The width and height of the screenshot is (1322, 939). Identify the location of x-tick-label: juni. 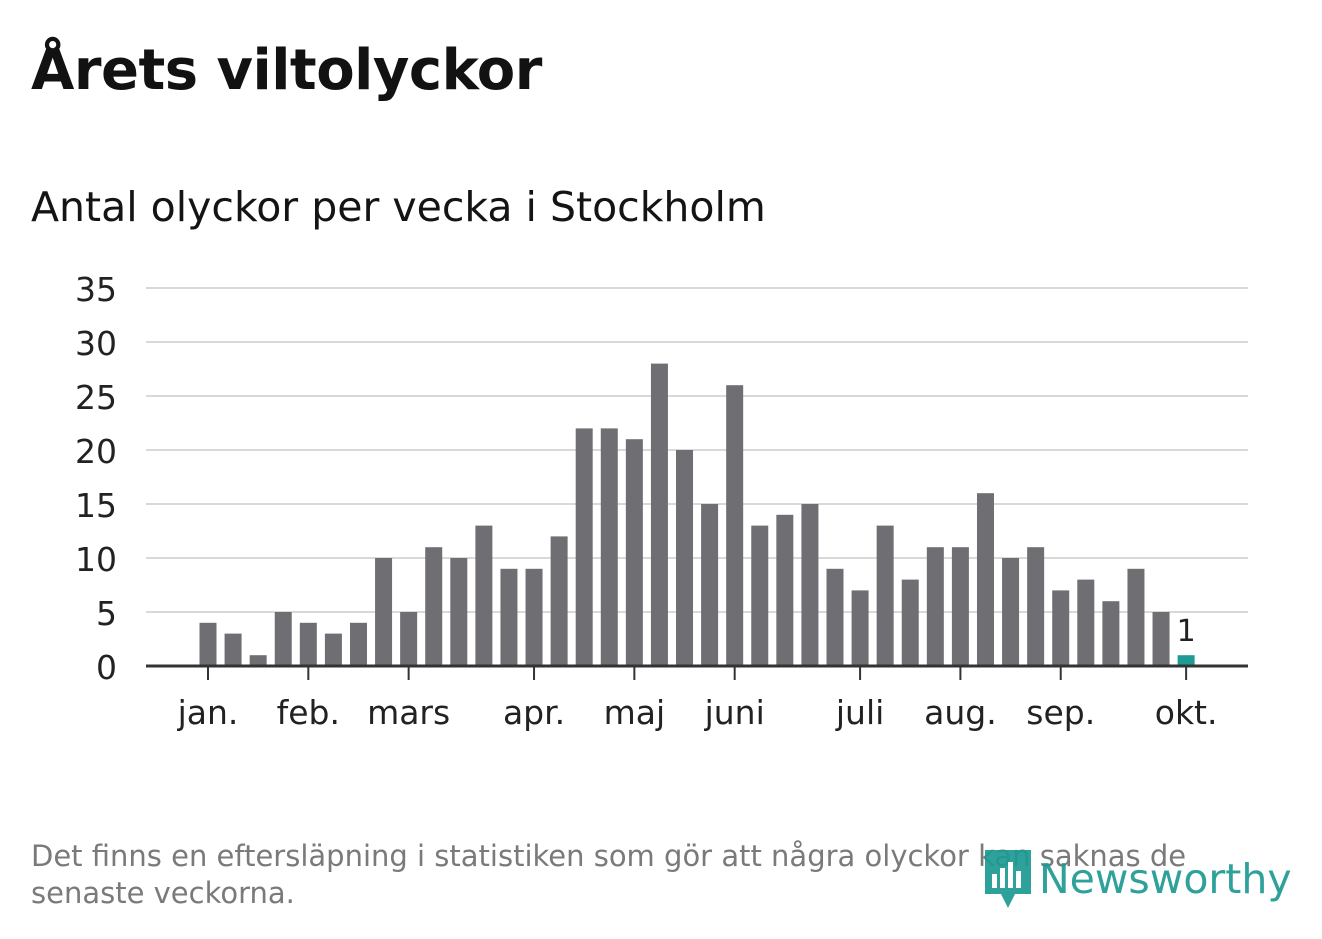
(734, 712).